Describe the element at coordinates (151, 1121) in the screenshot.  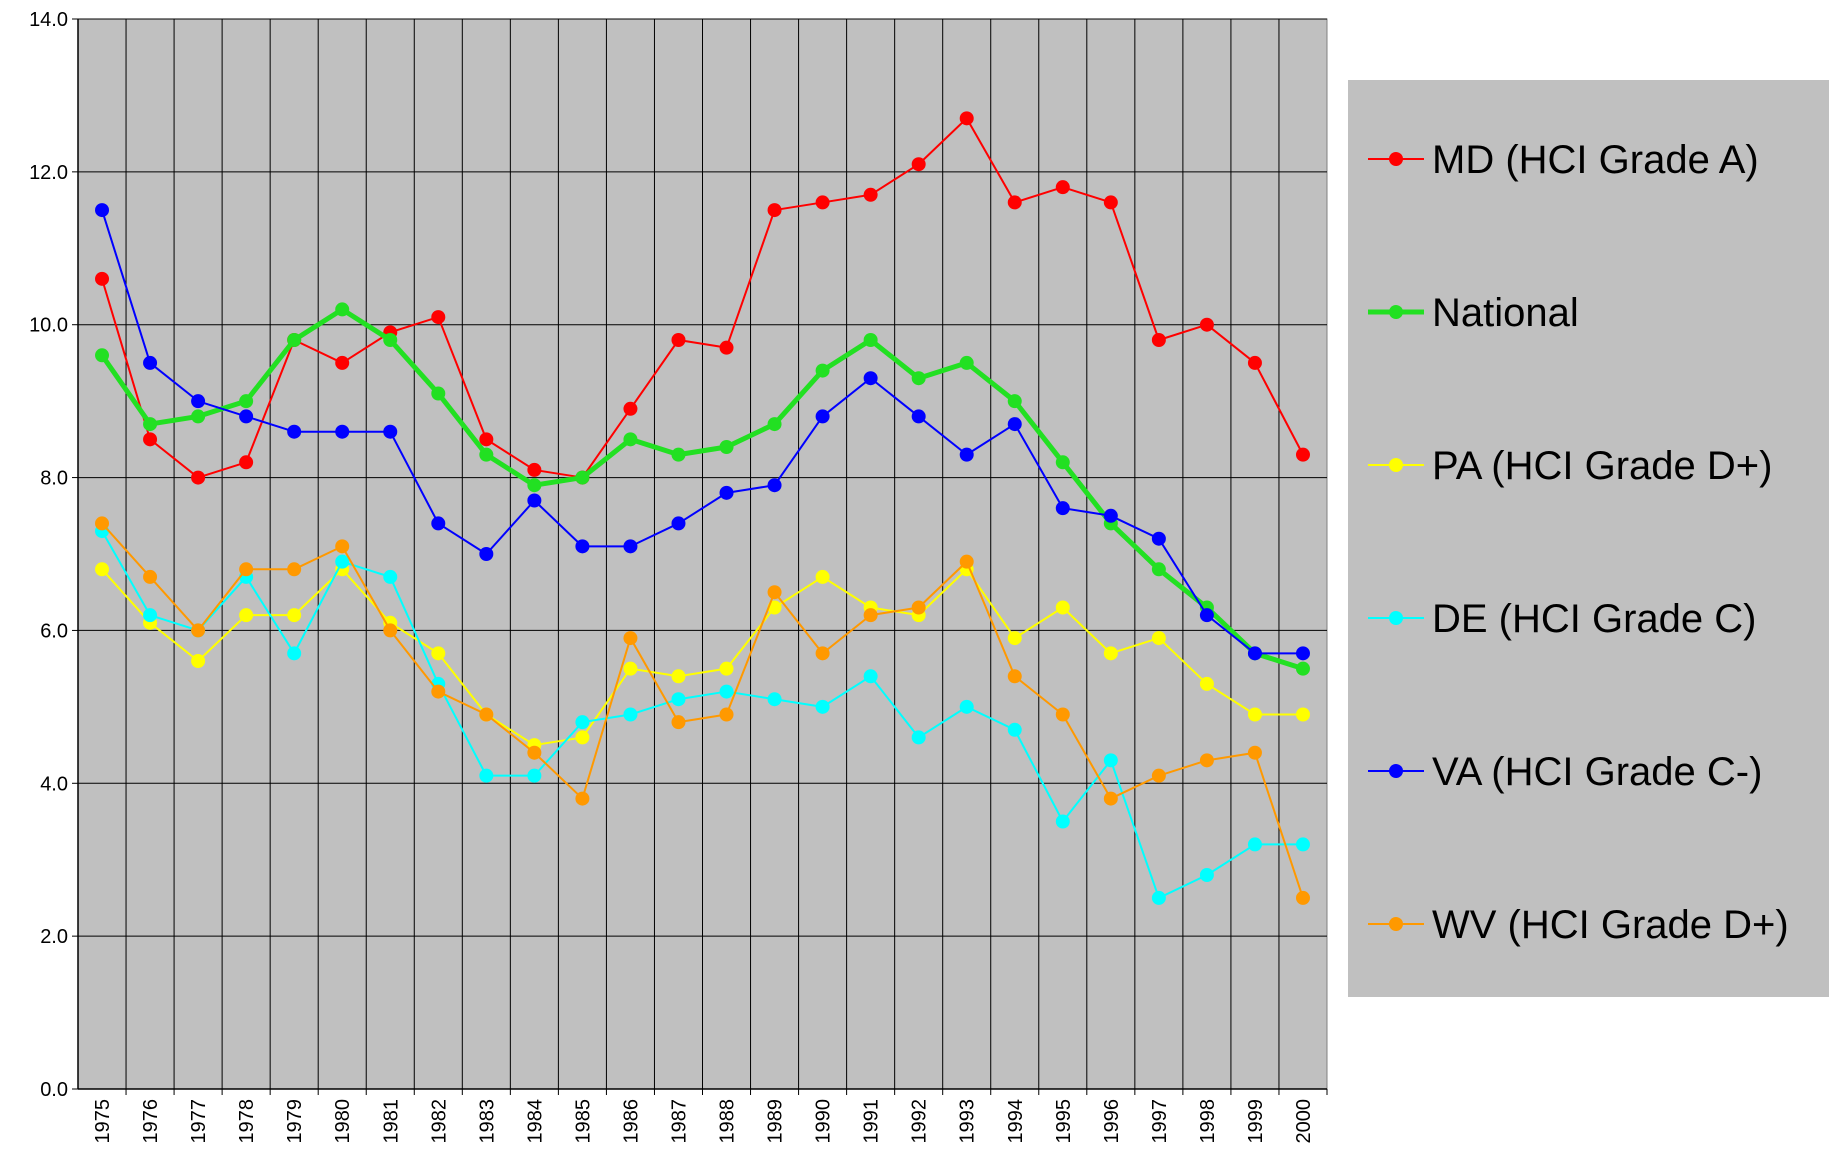
I see `x-tick-label: 1976` at that location.